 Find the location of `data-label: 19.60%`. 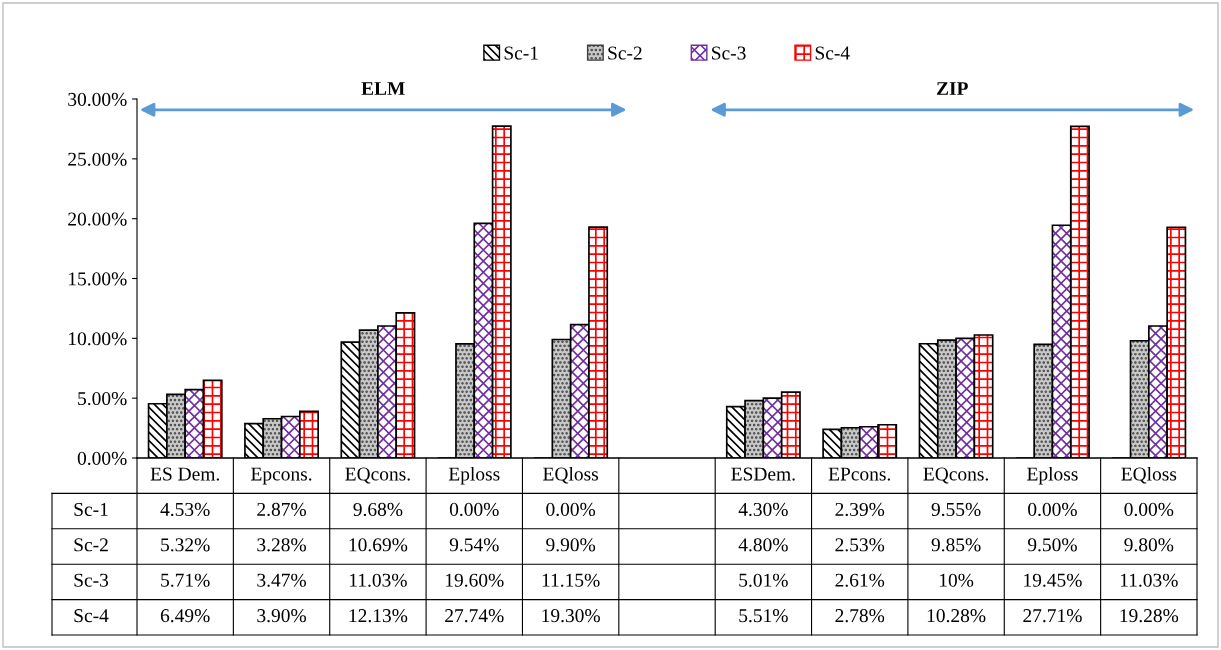

data-label: 19.60% is located at coordinates (475, 580).